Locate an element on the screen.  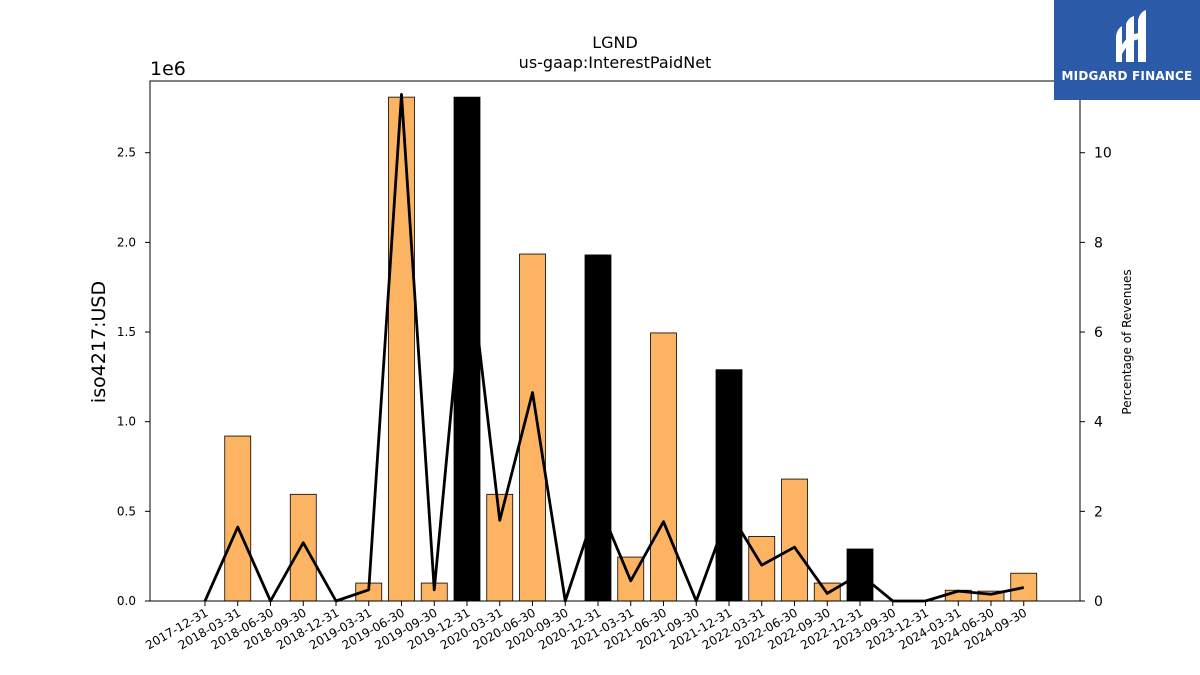
y2-axis-label: Percentage of Revenues is located at coordinates (1127, 341).